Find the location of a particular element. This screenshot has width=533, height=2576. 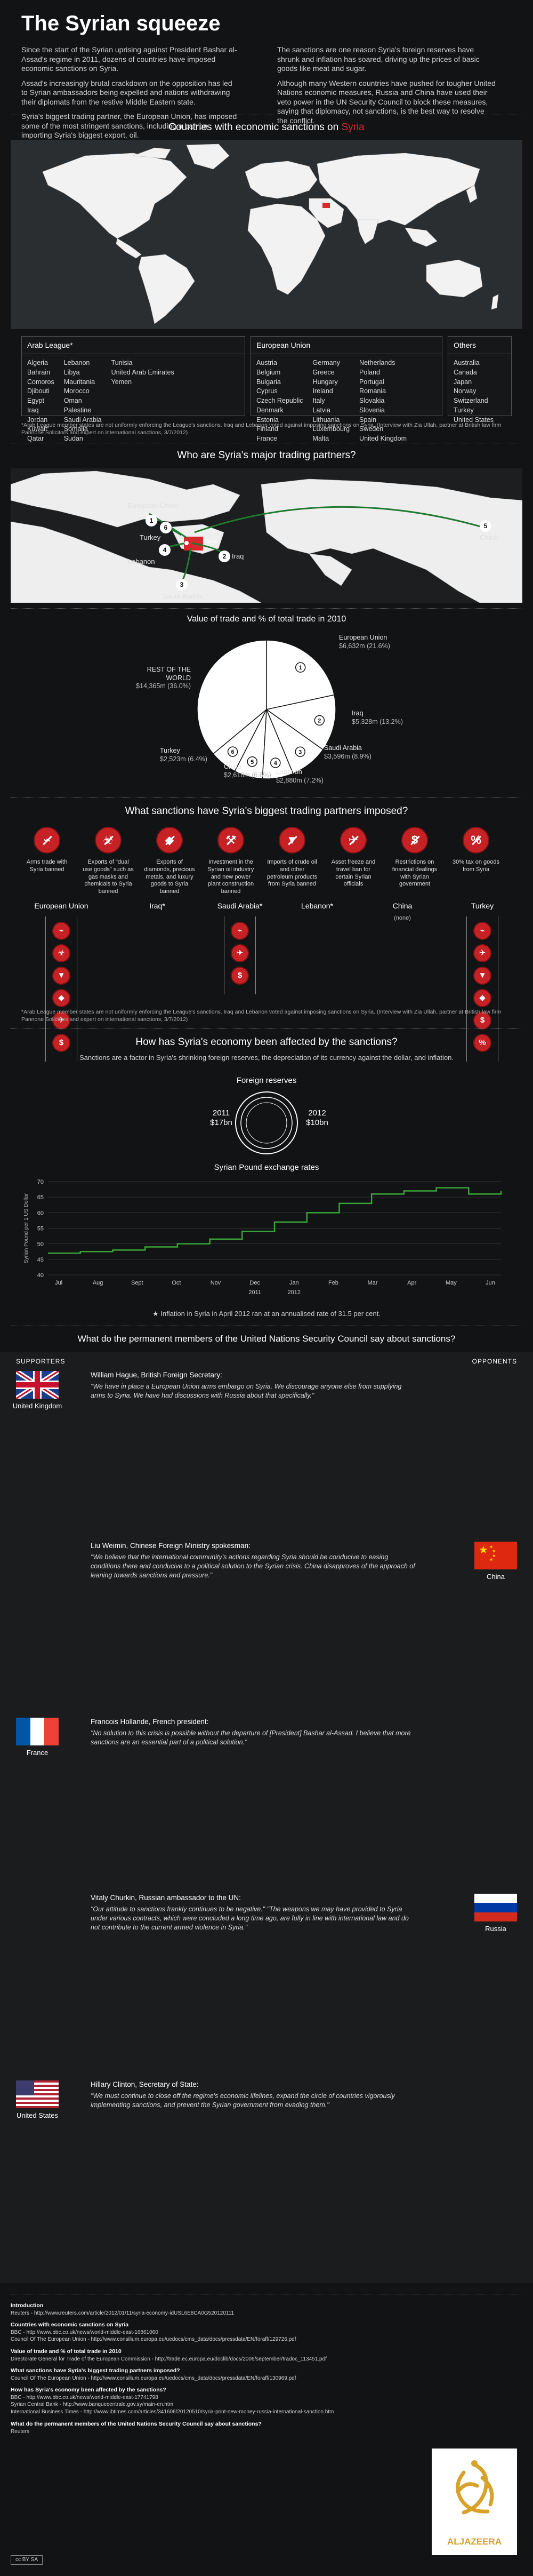

pie-label-name: Saudi Arabia is located at coordinates (343, 748).